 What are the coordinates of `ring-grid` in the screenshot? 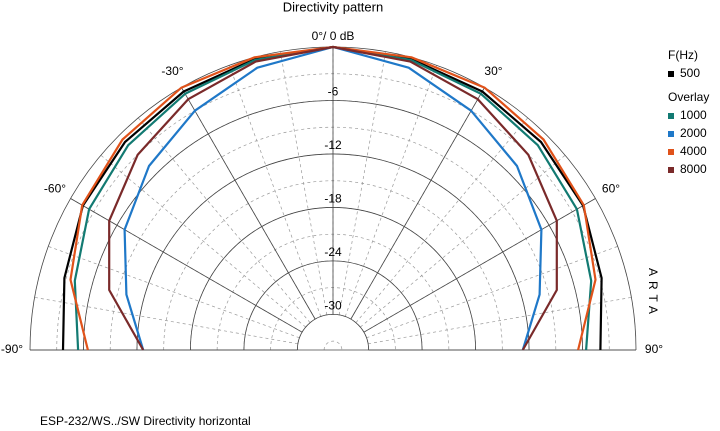 It's located at (333, 332).